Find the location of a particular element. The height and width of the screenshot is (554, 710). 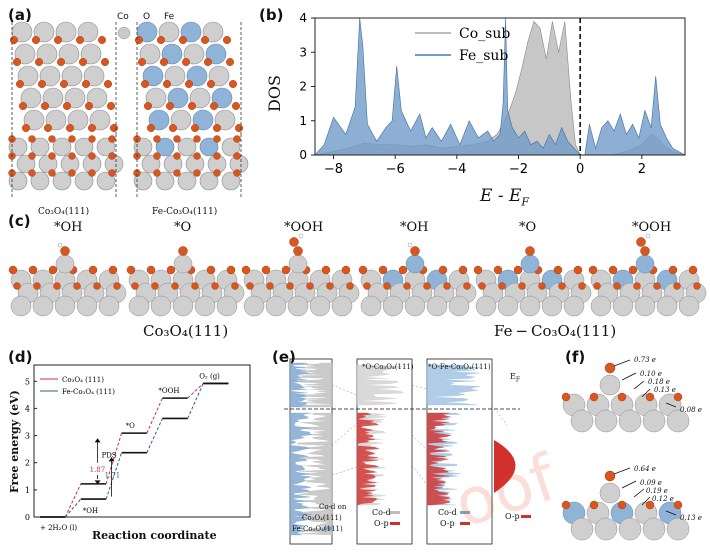

y-tick-label: 2 is located at coordinates (303, 87).